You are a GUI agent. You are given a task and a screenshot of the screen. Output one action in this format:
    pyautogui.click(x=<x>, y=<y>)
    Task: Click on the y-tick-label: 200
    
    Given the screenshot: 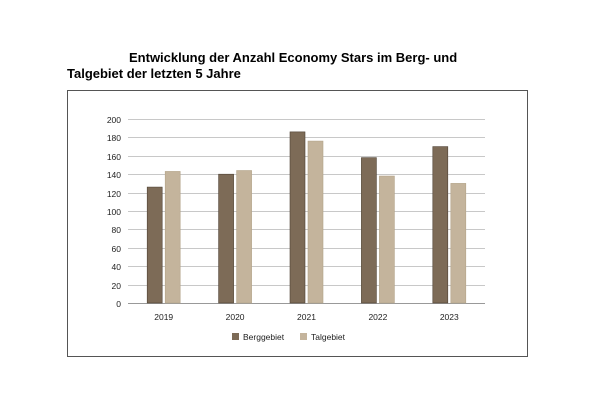 What is the action you would take?
    pyautogui.click(x=114, y=120)
    